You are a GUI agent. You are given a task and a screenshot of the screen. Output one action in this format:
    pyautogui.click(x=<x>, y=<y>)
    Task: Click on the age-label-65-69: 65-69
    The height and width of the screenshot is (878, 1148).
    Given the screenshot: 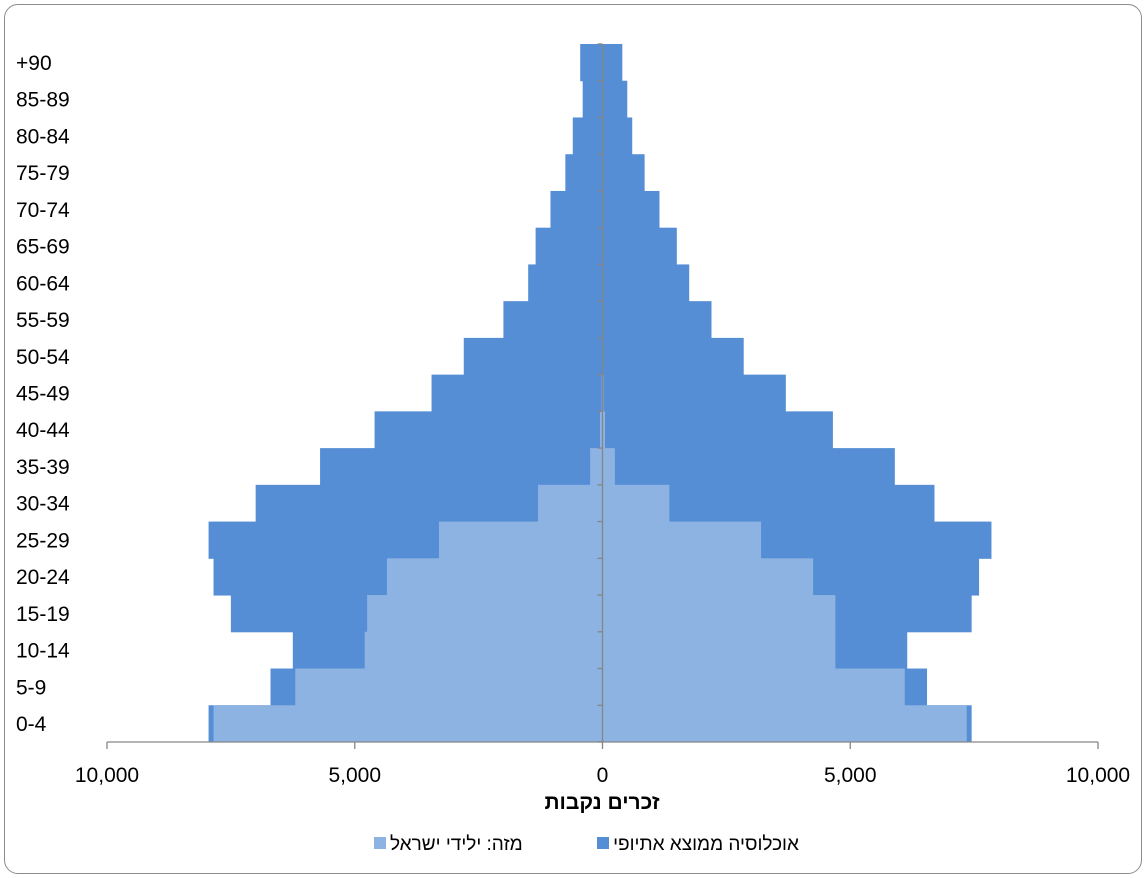 What is the action you would take?
    pyautogui.click(x=43, y=247)
    